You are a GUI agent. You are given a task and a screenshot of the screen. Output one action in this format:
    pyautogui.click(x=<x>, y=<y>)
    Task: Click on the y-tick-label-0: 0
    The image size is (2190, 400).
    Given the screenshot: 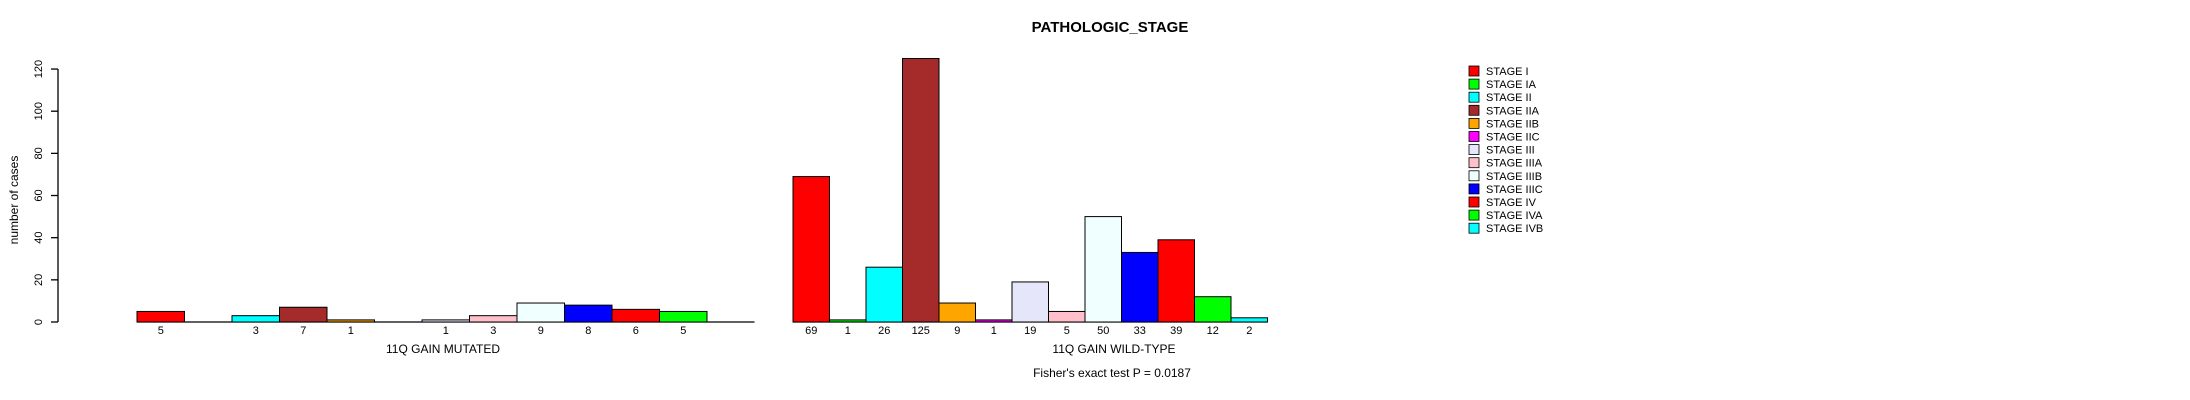 What is the action you would take?
    pyautogui.click(x=39, y=322)
    